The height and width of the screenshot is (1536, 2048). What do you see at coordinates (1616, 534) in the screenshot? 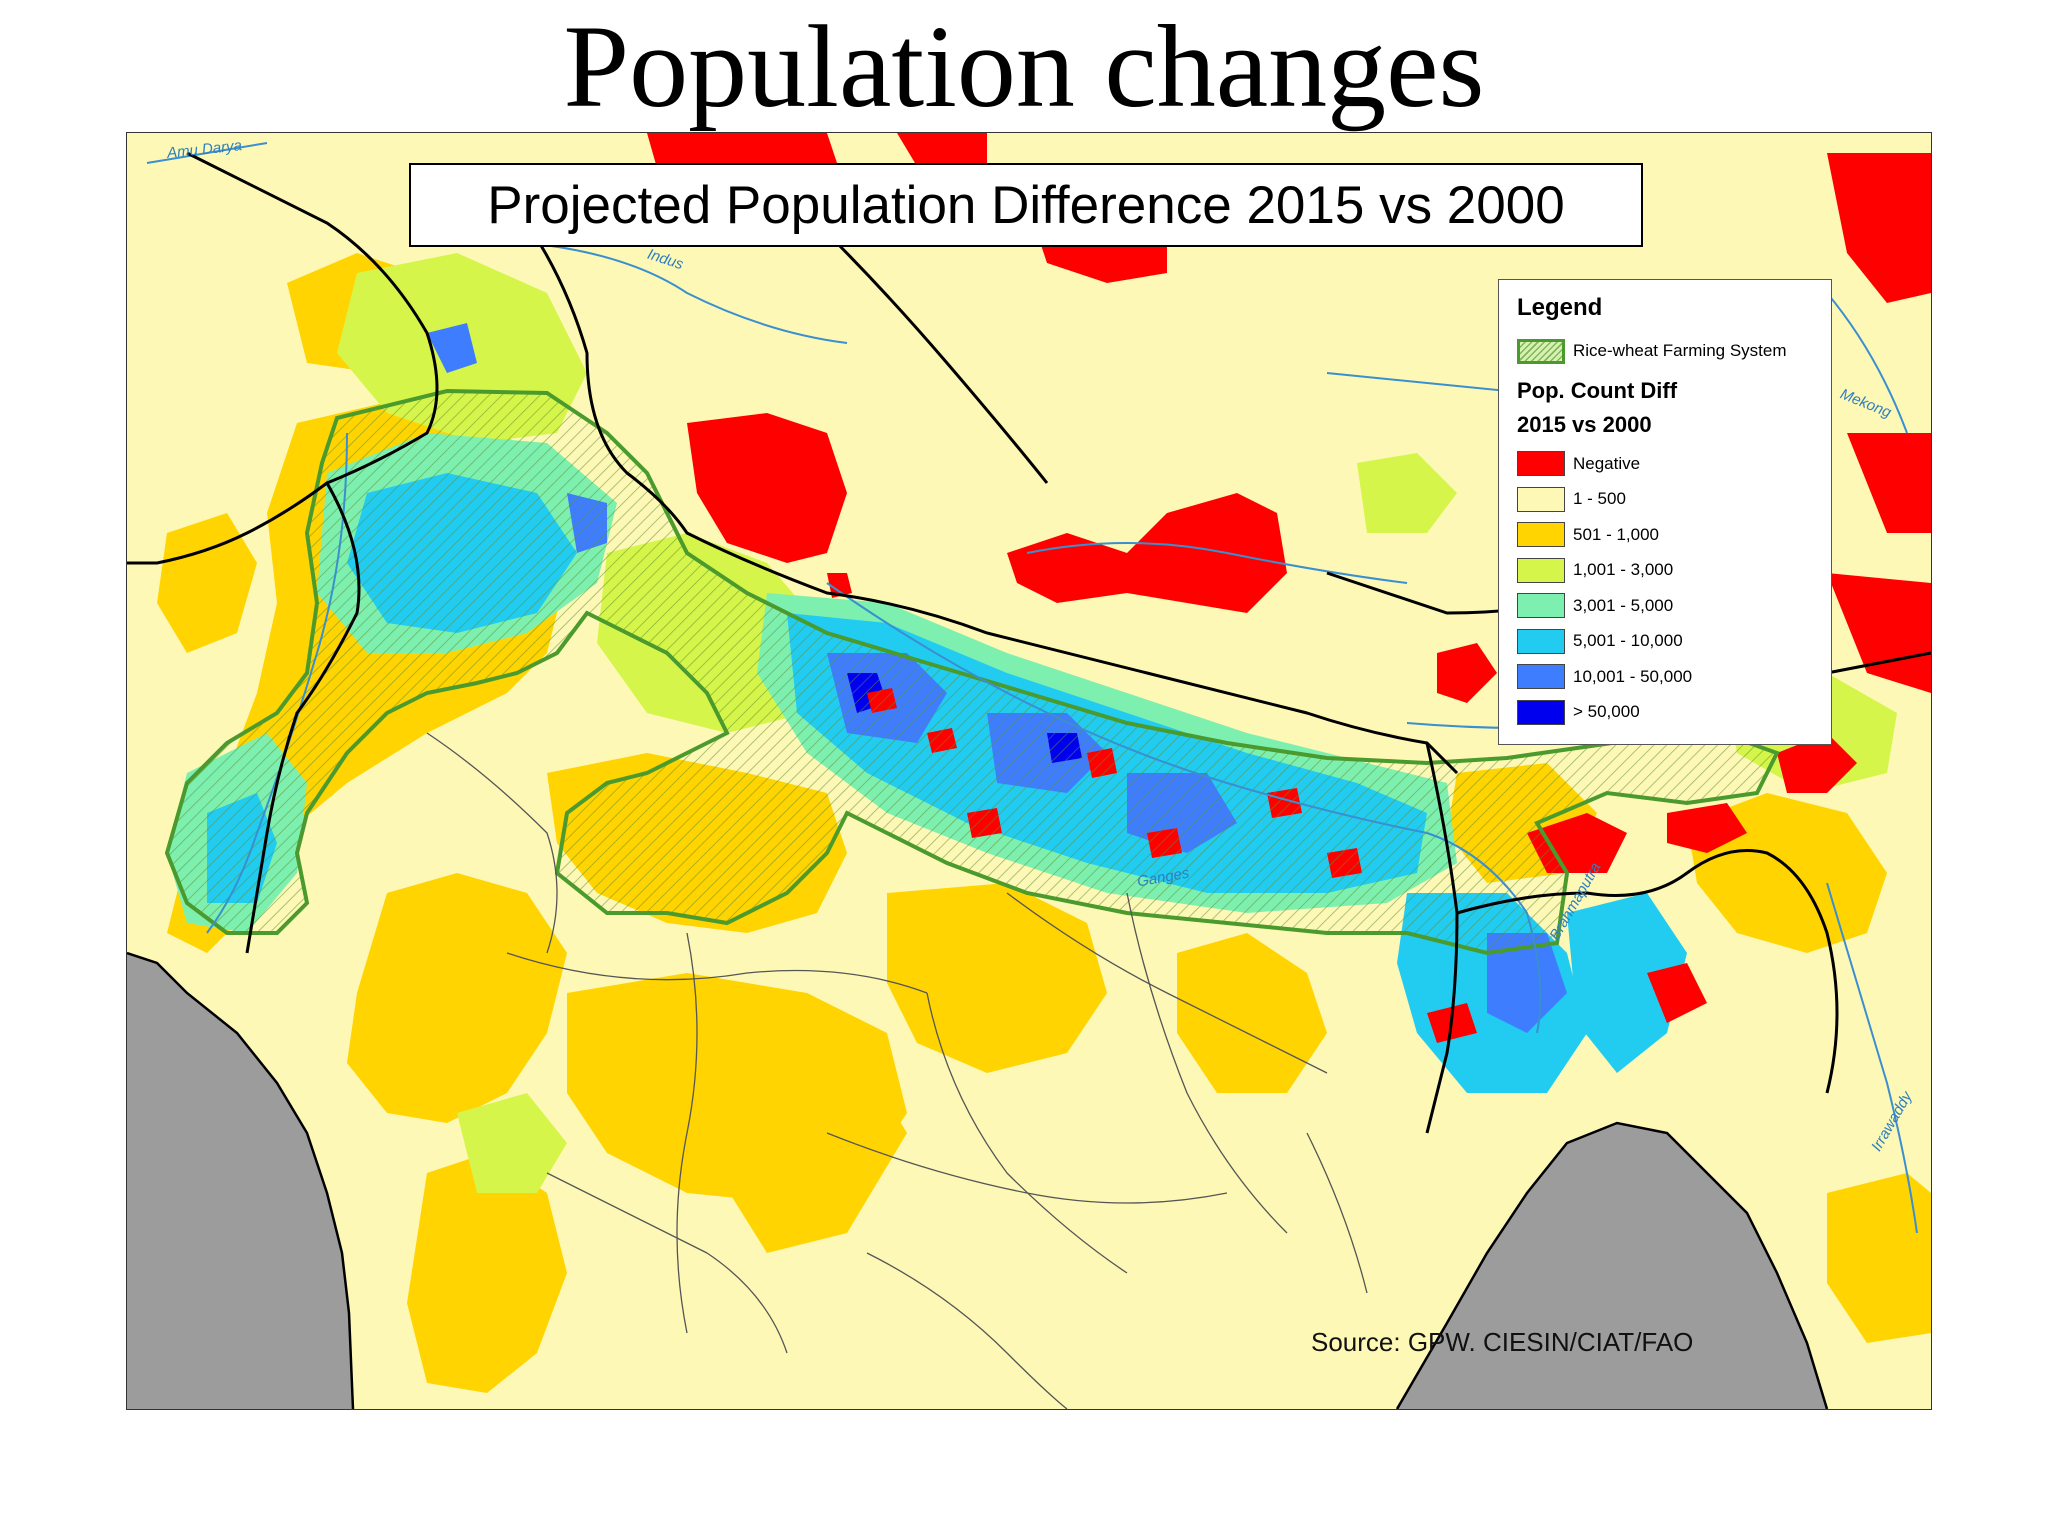
I see `legend-label: 501 - 1,000` at bounding box center [1616, 534].